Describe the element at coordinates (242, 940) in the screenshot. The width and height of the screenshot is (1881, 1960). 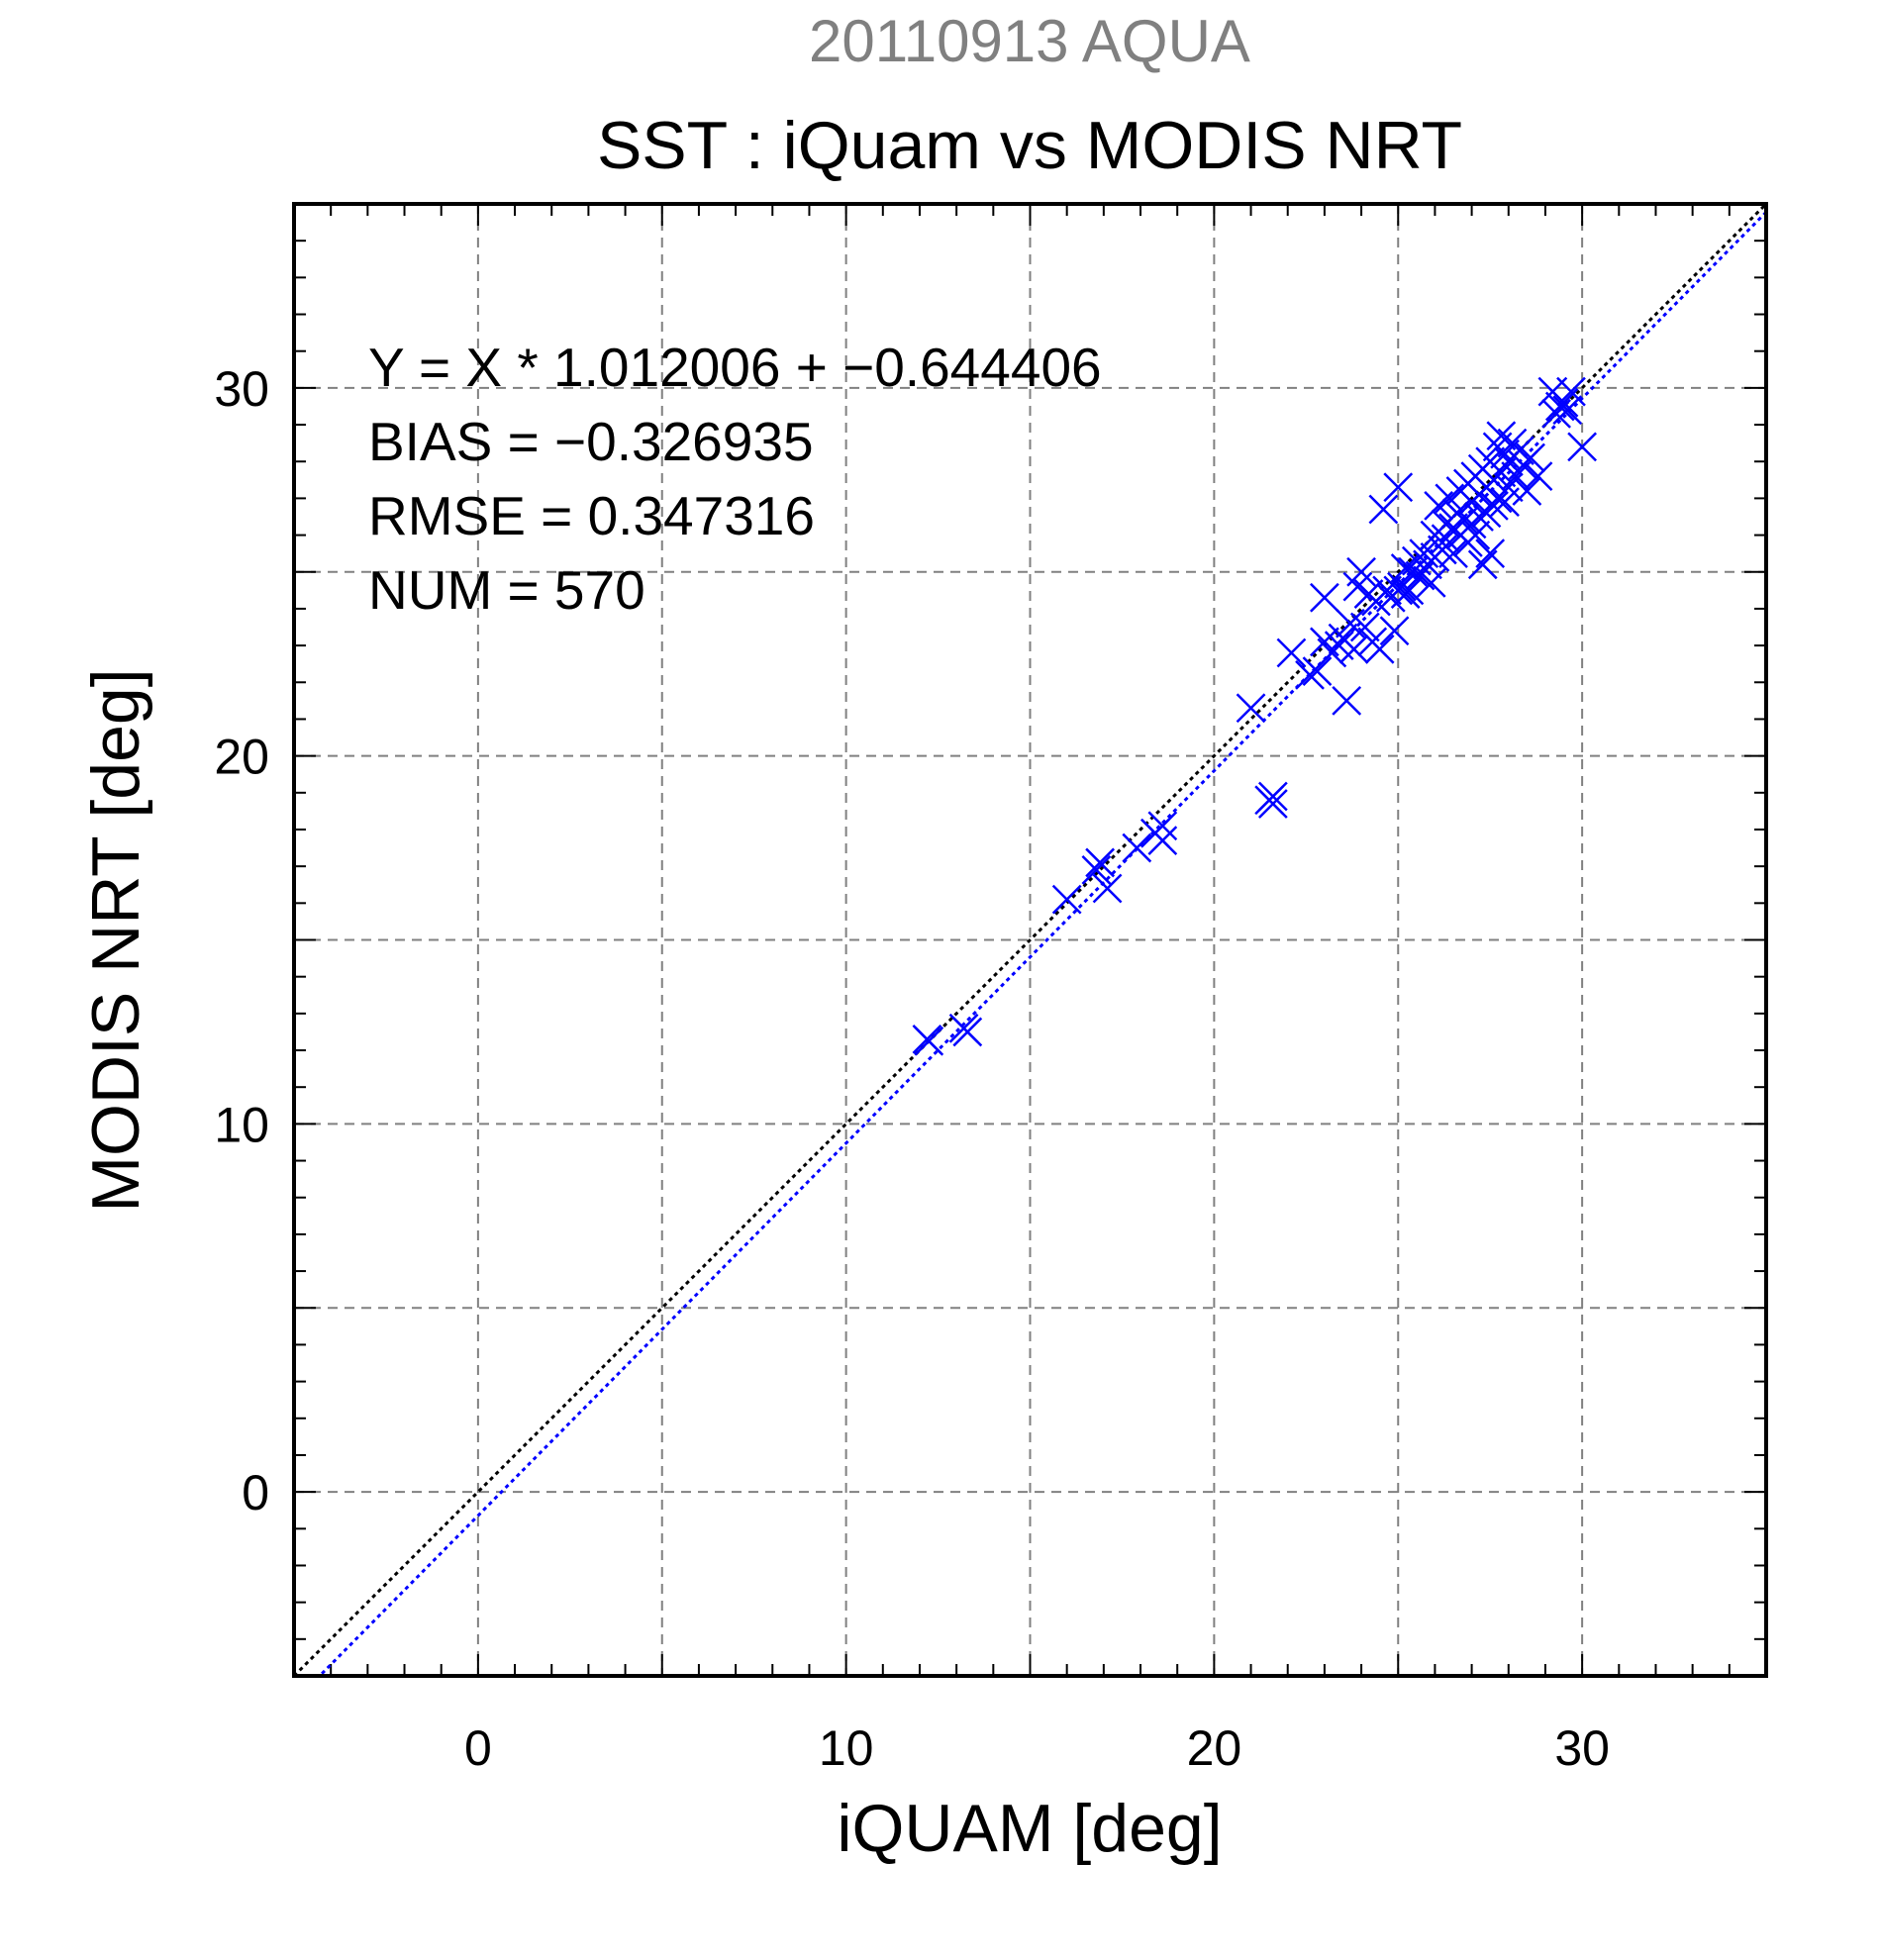
I see `y-tick-labels: 0 10 20 30` at that location.